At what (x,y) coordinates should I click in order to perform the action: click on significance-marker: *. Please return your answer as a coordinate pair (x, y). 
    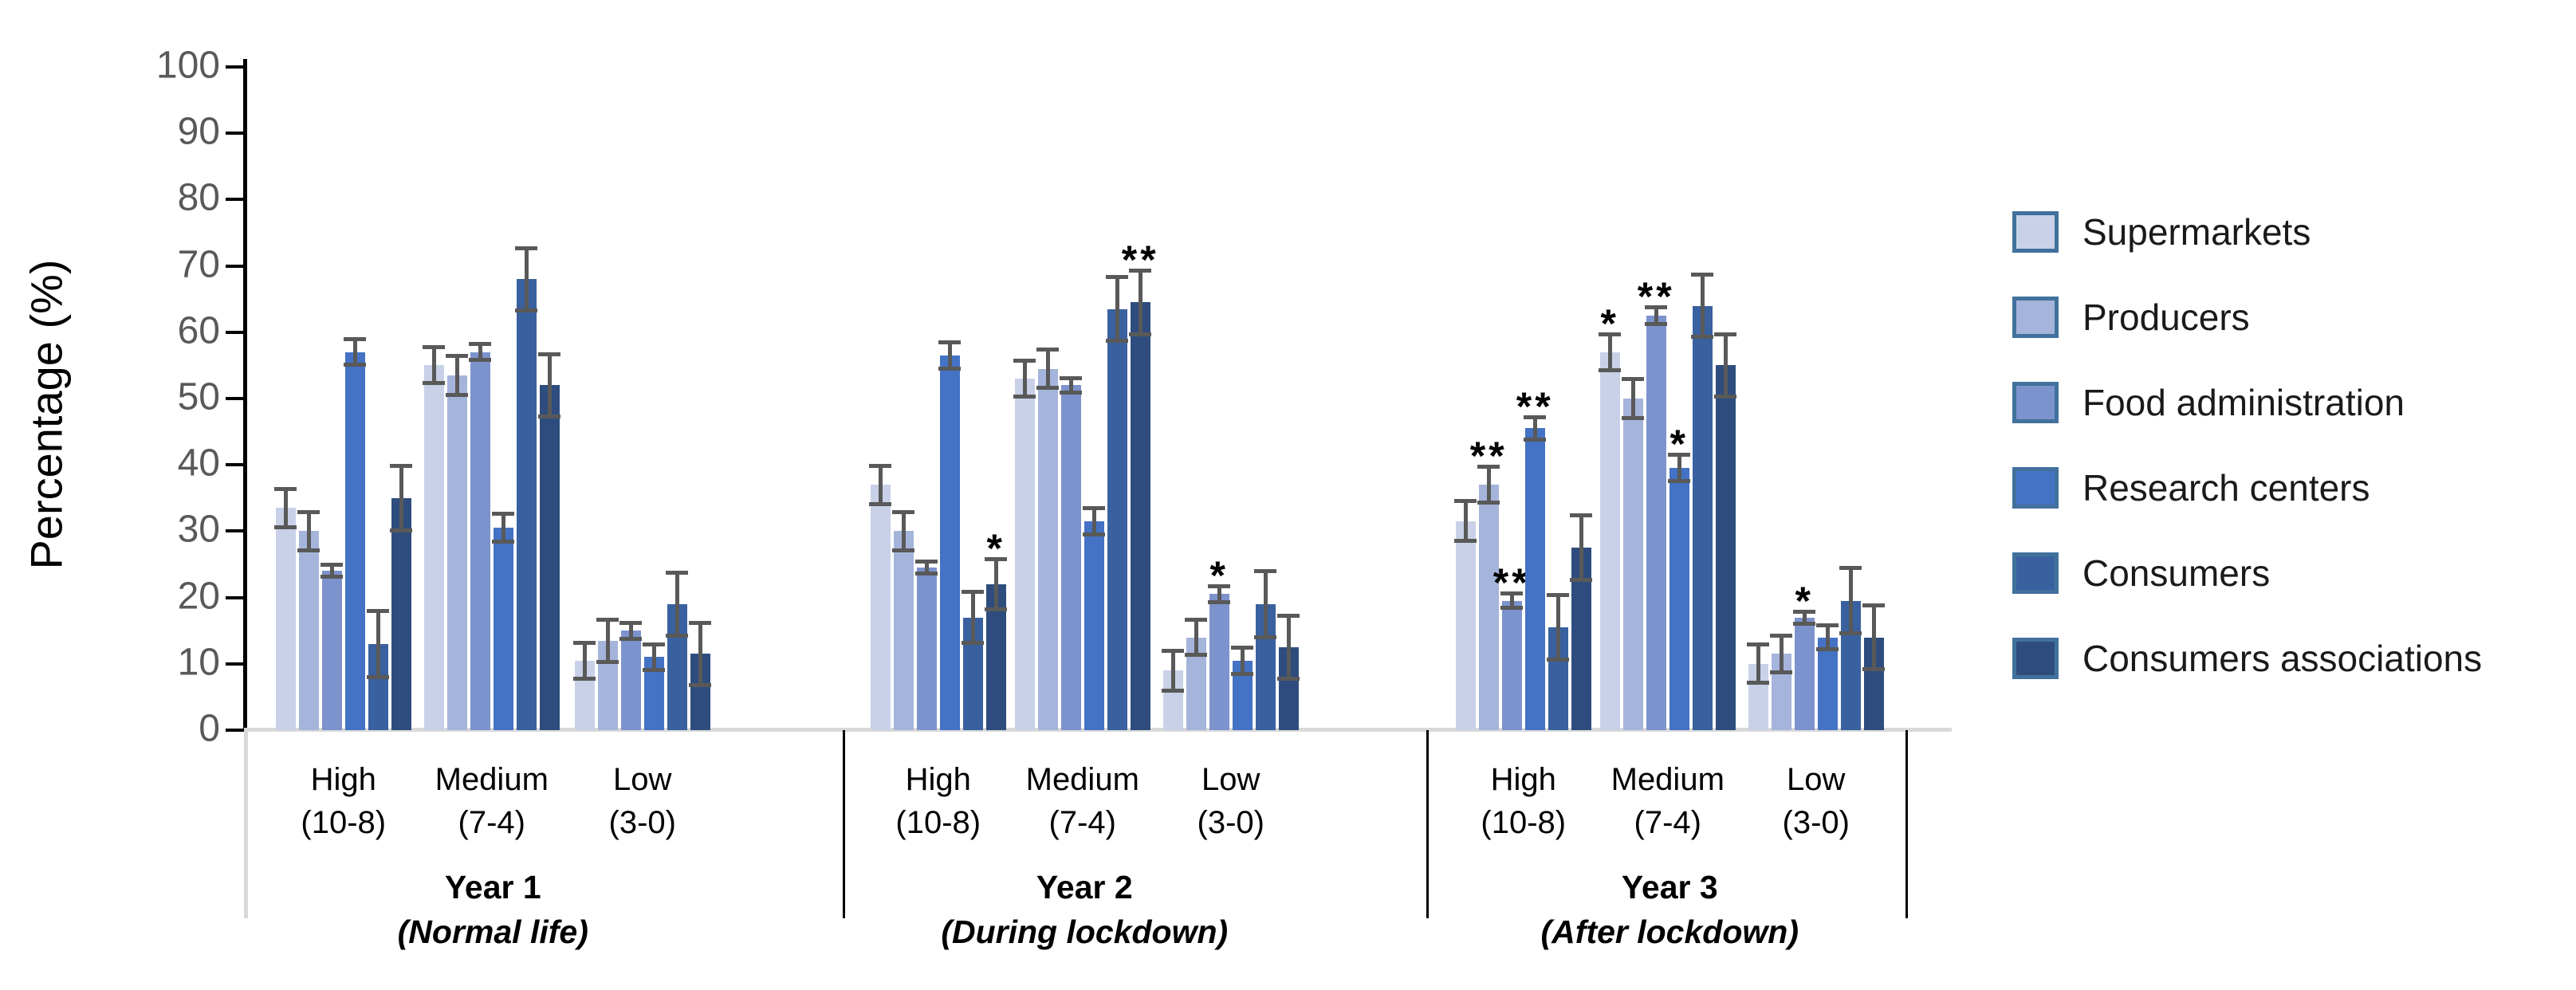
    Looking at the image, I should click on (996, 548).